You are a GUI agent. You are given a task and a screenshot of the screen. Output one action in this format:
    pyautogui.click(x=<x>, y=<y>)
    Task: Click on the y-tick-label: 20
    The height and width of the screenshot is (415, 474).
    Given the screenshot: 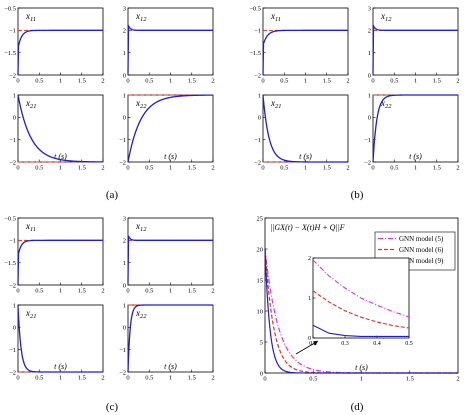 What is the action you would take?
    pyautogui.click(x=260, y=249)
    